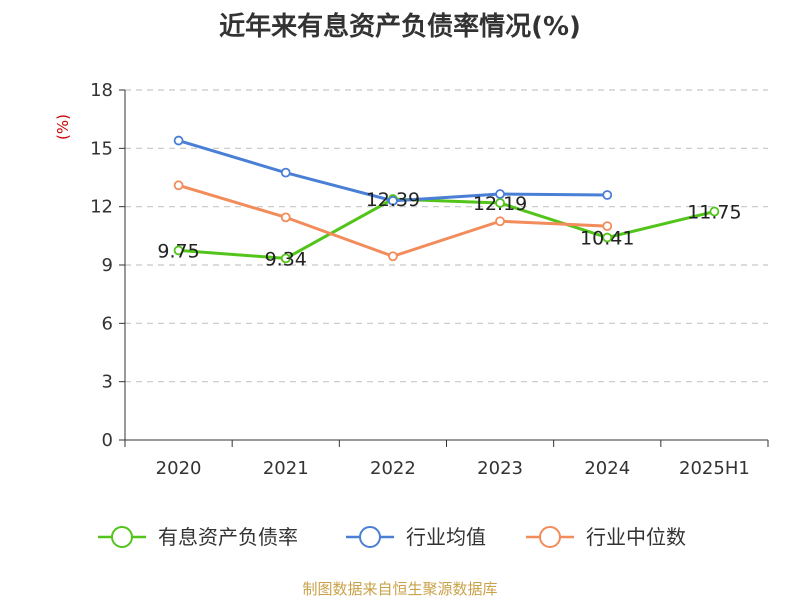  Describe the element at coordinates (63, 127) in the screenshot. I see `y-axis-unit-label: (%)` at that location.